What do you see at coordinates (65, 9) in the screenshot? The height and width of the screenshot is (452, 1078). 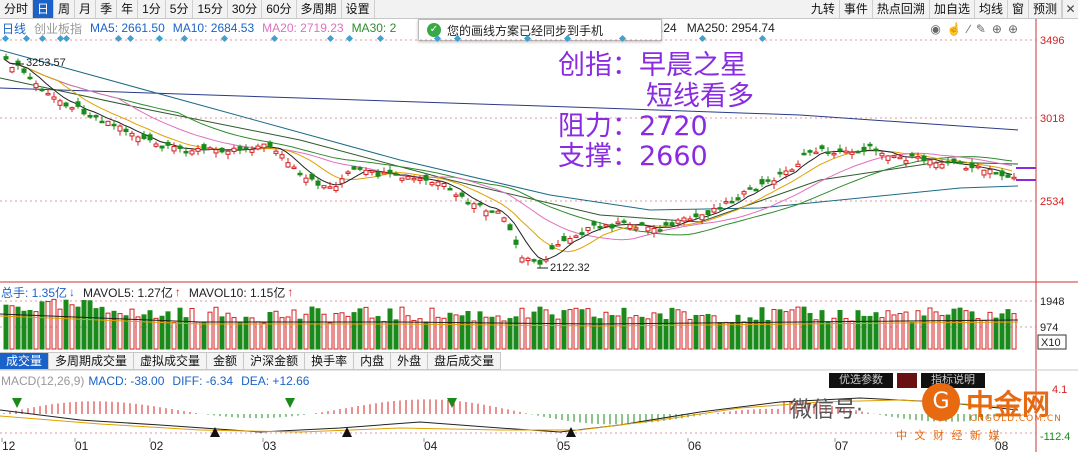 I see `period-button: 周` at bounding box center [65, 9].